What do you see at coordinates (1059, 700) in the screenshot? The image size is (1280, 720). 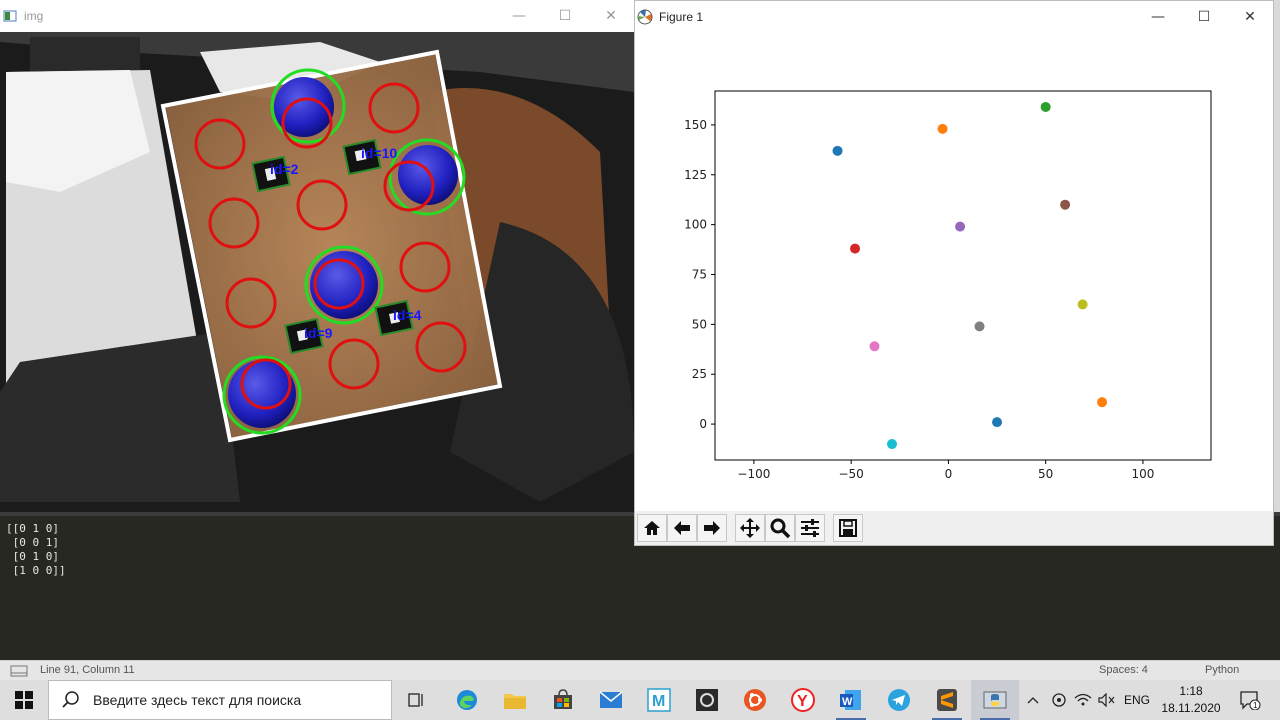 I see `tray-app-icon` at bounding box center [1059, 700].